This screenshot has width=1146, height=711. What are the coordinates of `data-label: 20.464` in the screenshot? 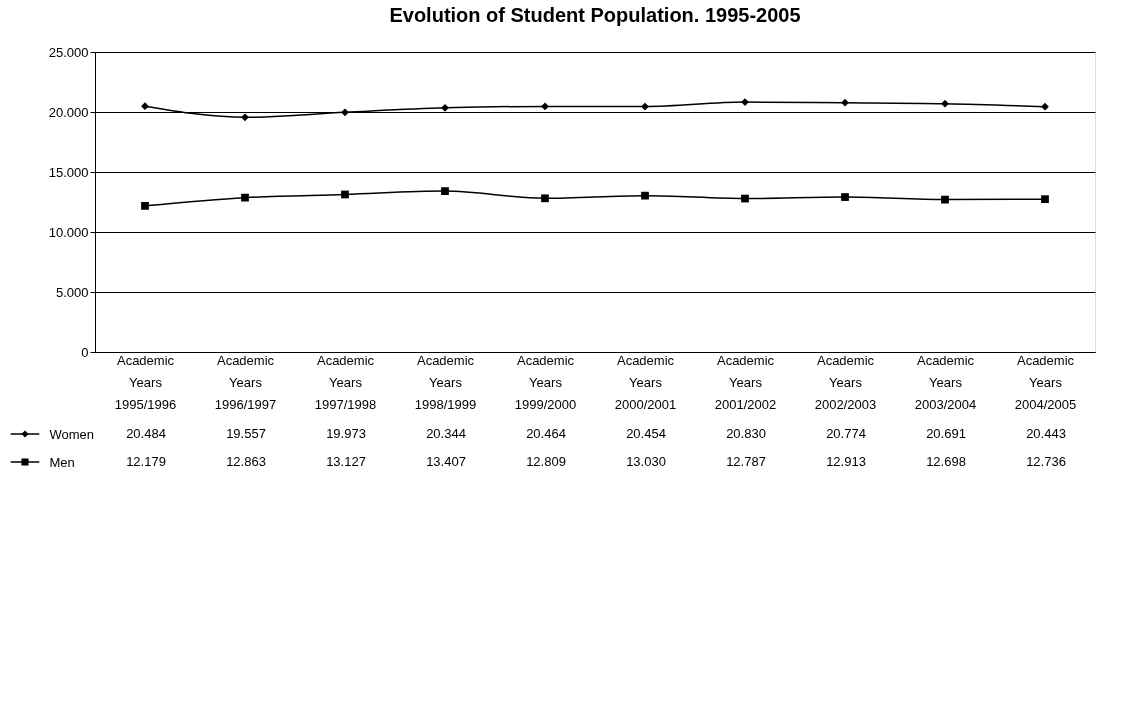 It's located at (546, 433).